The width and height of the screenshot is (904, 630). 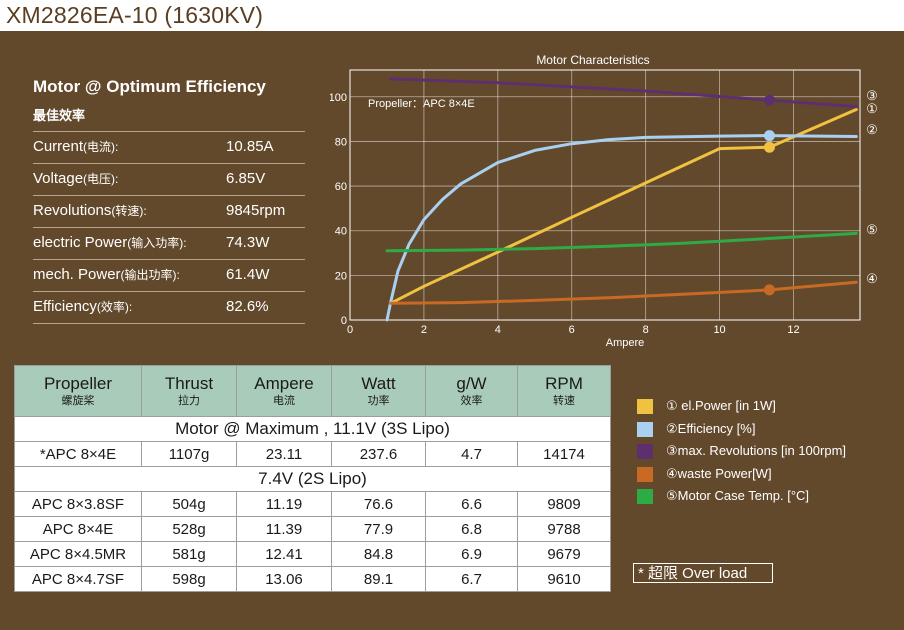 What do you see at coordinates (247, 306) in the screenshot?
I see `optimum-row-value: 82.6%` at bounding box center [247, 306].